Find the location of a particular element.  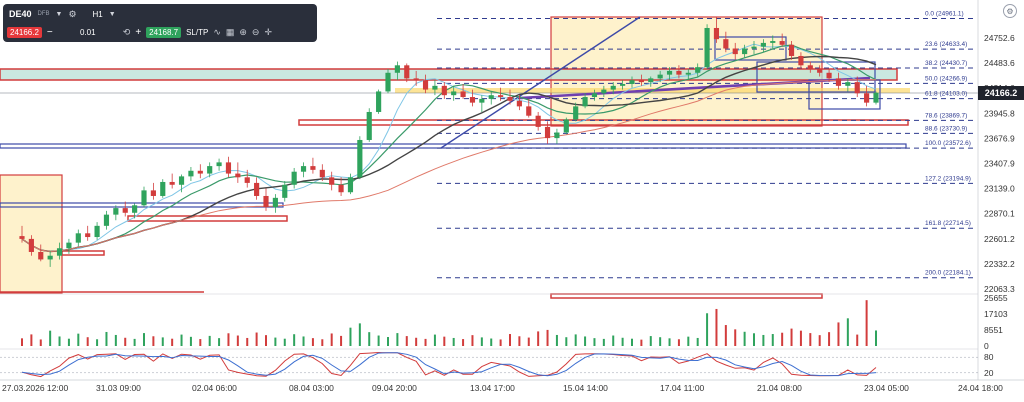

buy-button: 24168.7 is located at coordinates (164, 32).